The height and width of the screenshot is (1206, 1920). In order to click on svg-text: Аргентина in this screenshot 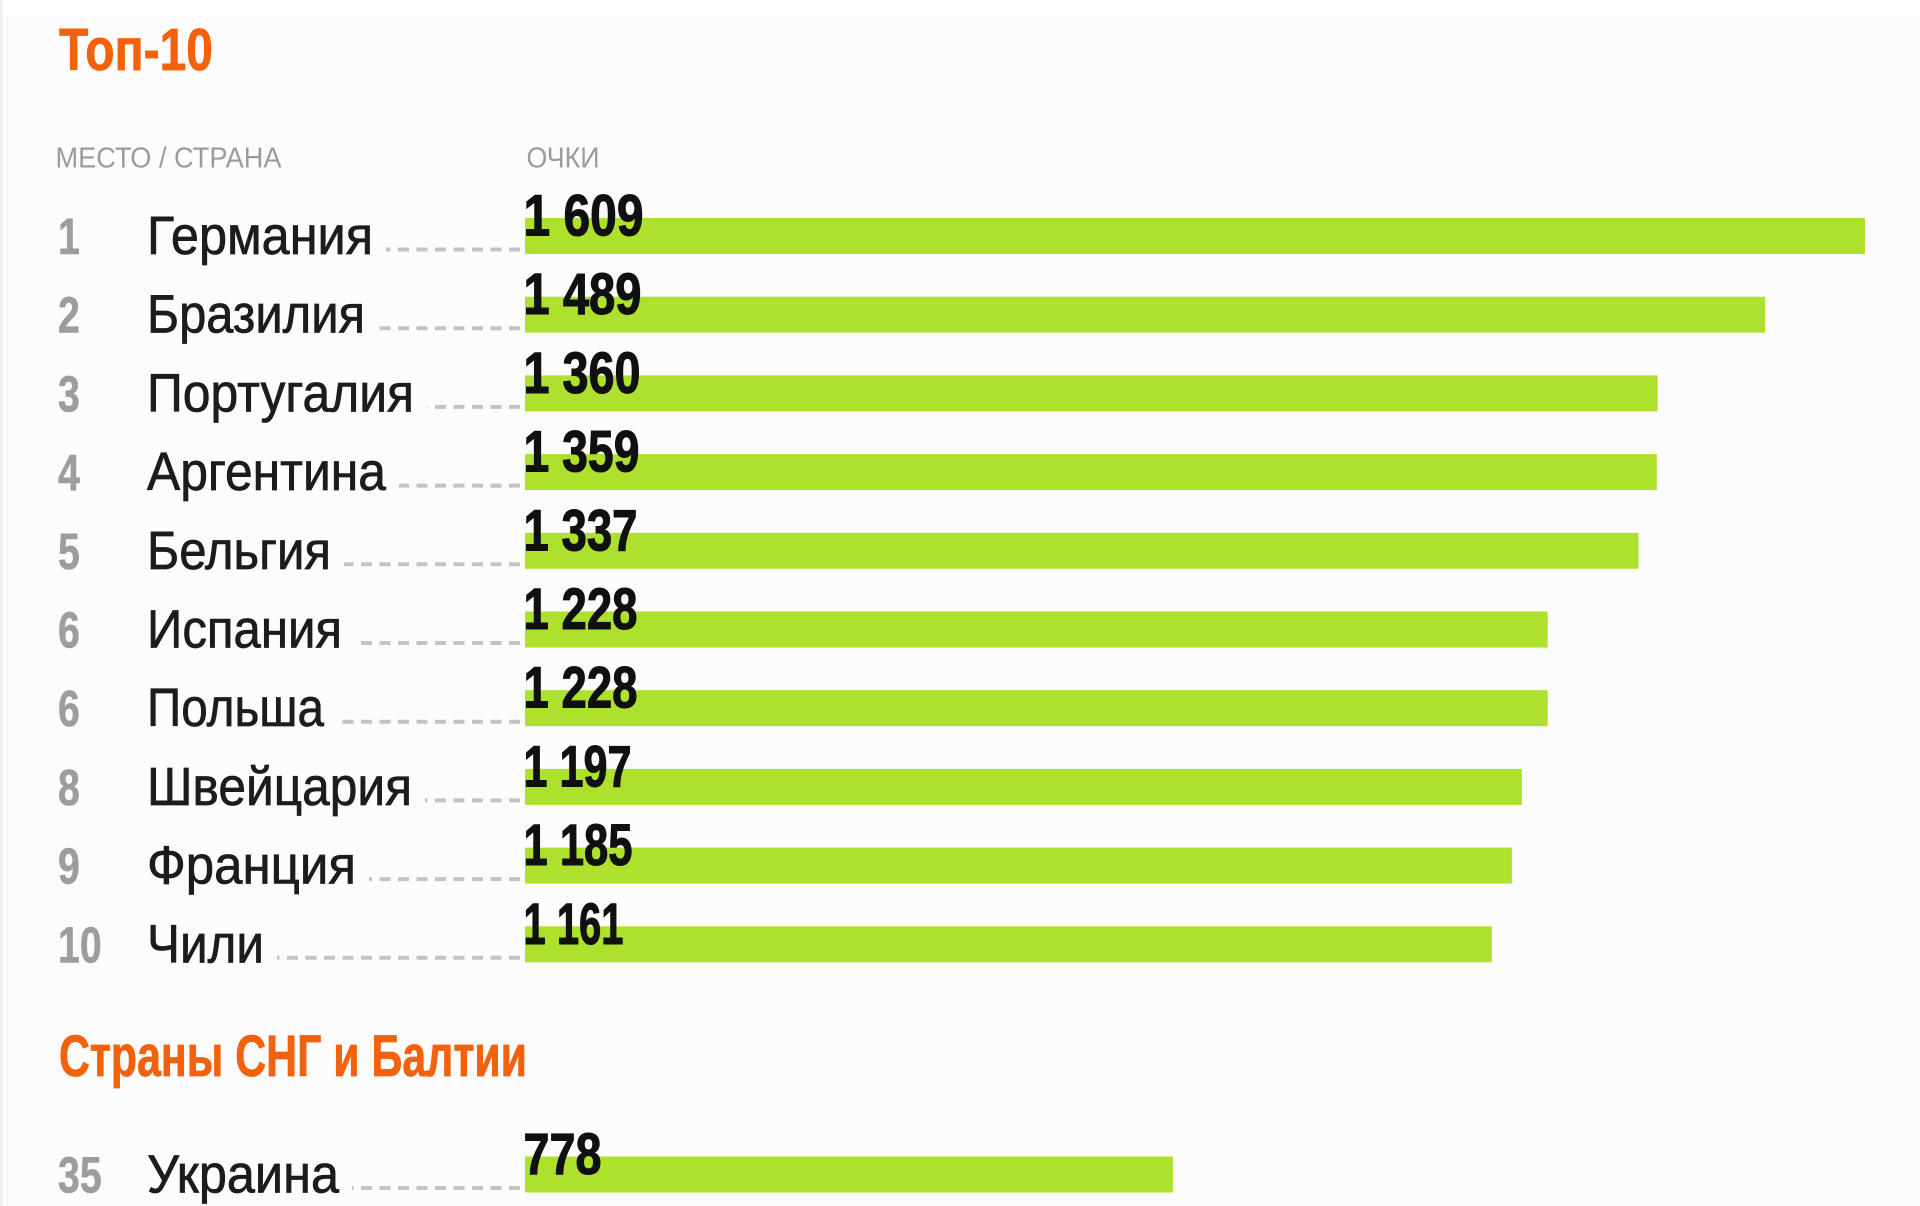, I will do `click(266, 472)`.